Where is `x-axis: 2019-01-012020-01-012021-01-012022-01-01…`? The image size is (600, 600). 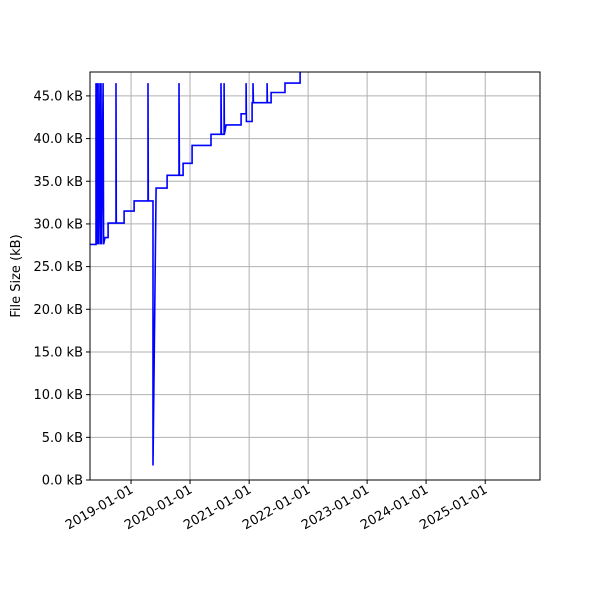 x-axis: 2019-01-012020-01-012021-01-012022-01-01… is located at coordinates (276, 506).